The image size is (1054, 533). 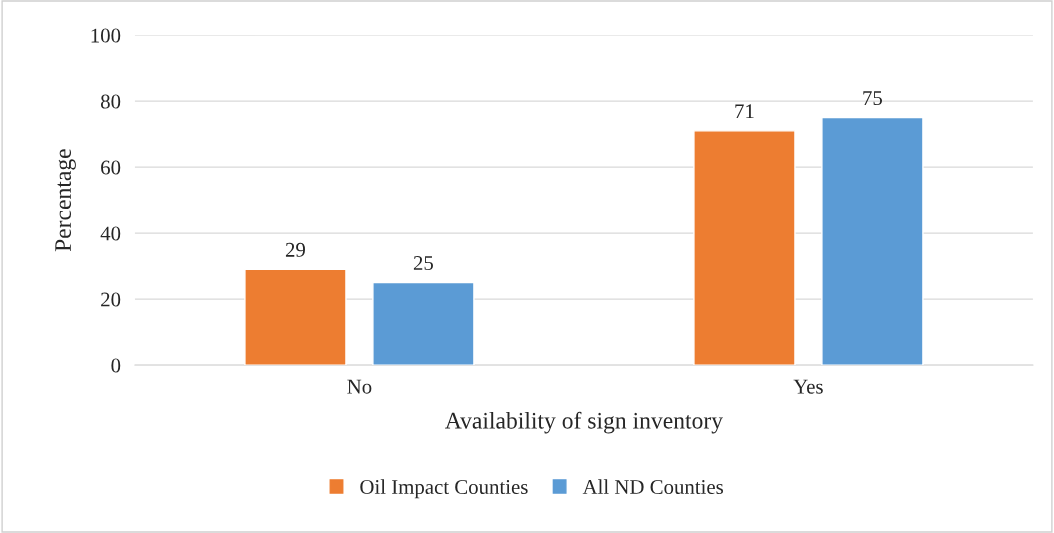 What do you see at coordinates (584, 422) in the screenshot?
I see `x-axis-title: Availability of sign inventory` at bounding box center [584, 422].